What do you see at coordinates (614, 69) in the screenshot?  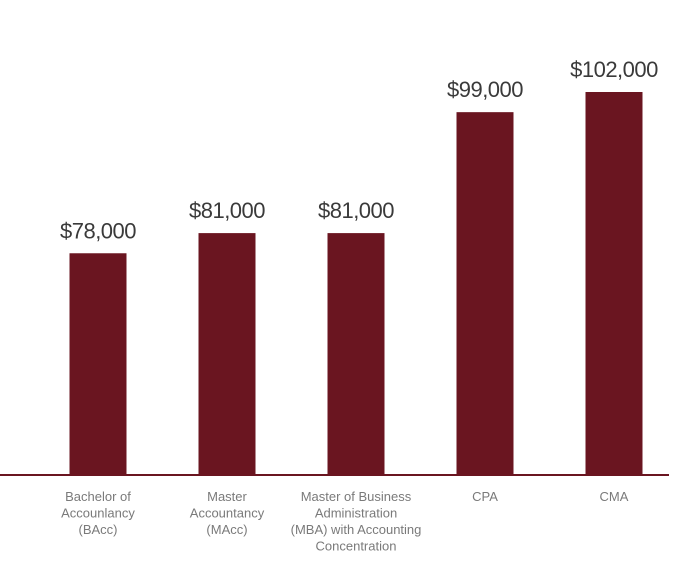 I see `value-label-5: $102,000` at bounding box center [614, 69].